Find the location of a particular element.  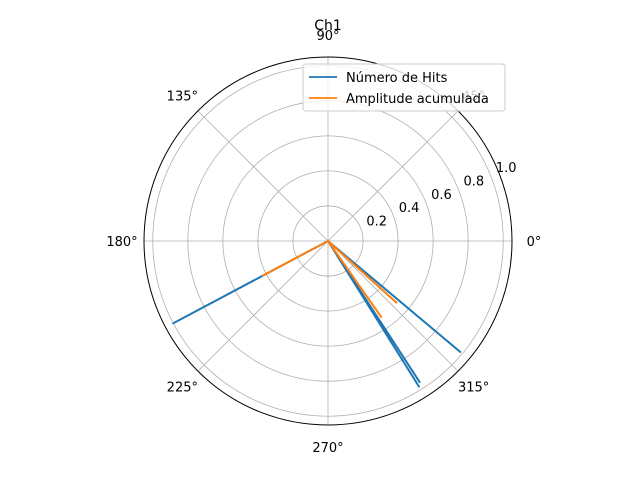

radius-tick-label: 0.4 is located at coordinates (409, 208).